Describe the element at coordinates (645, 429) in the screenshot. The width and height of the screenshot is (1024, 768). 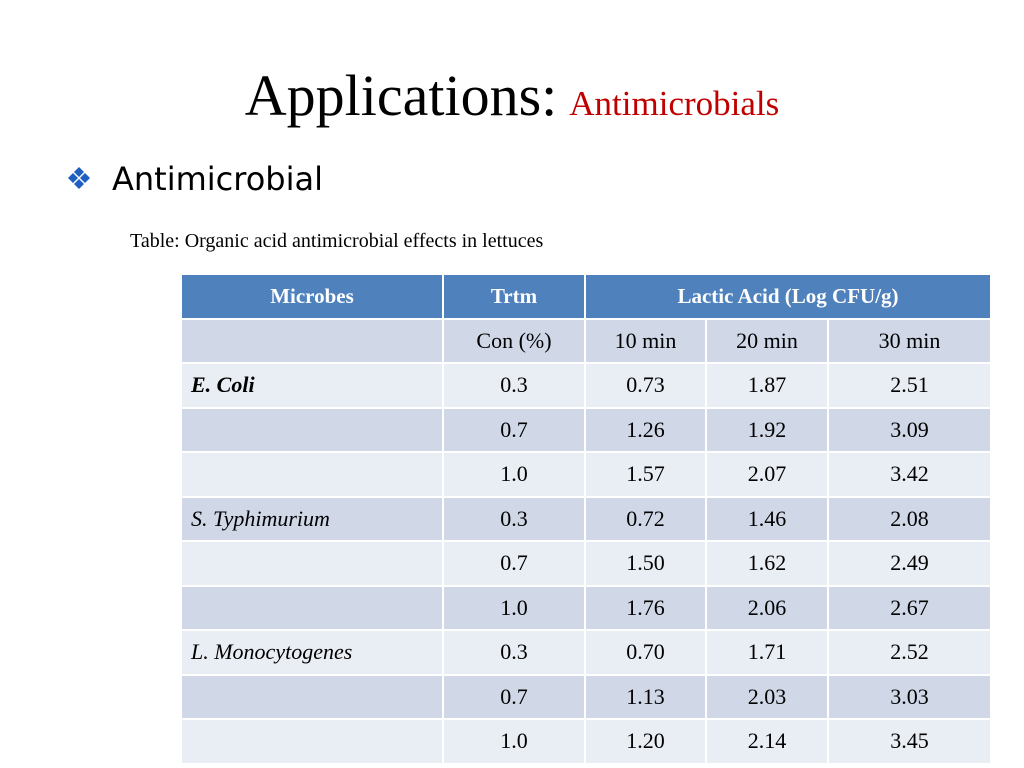
I see `value-cell: 1.26` at that location.